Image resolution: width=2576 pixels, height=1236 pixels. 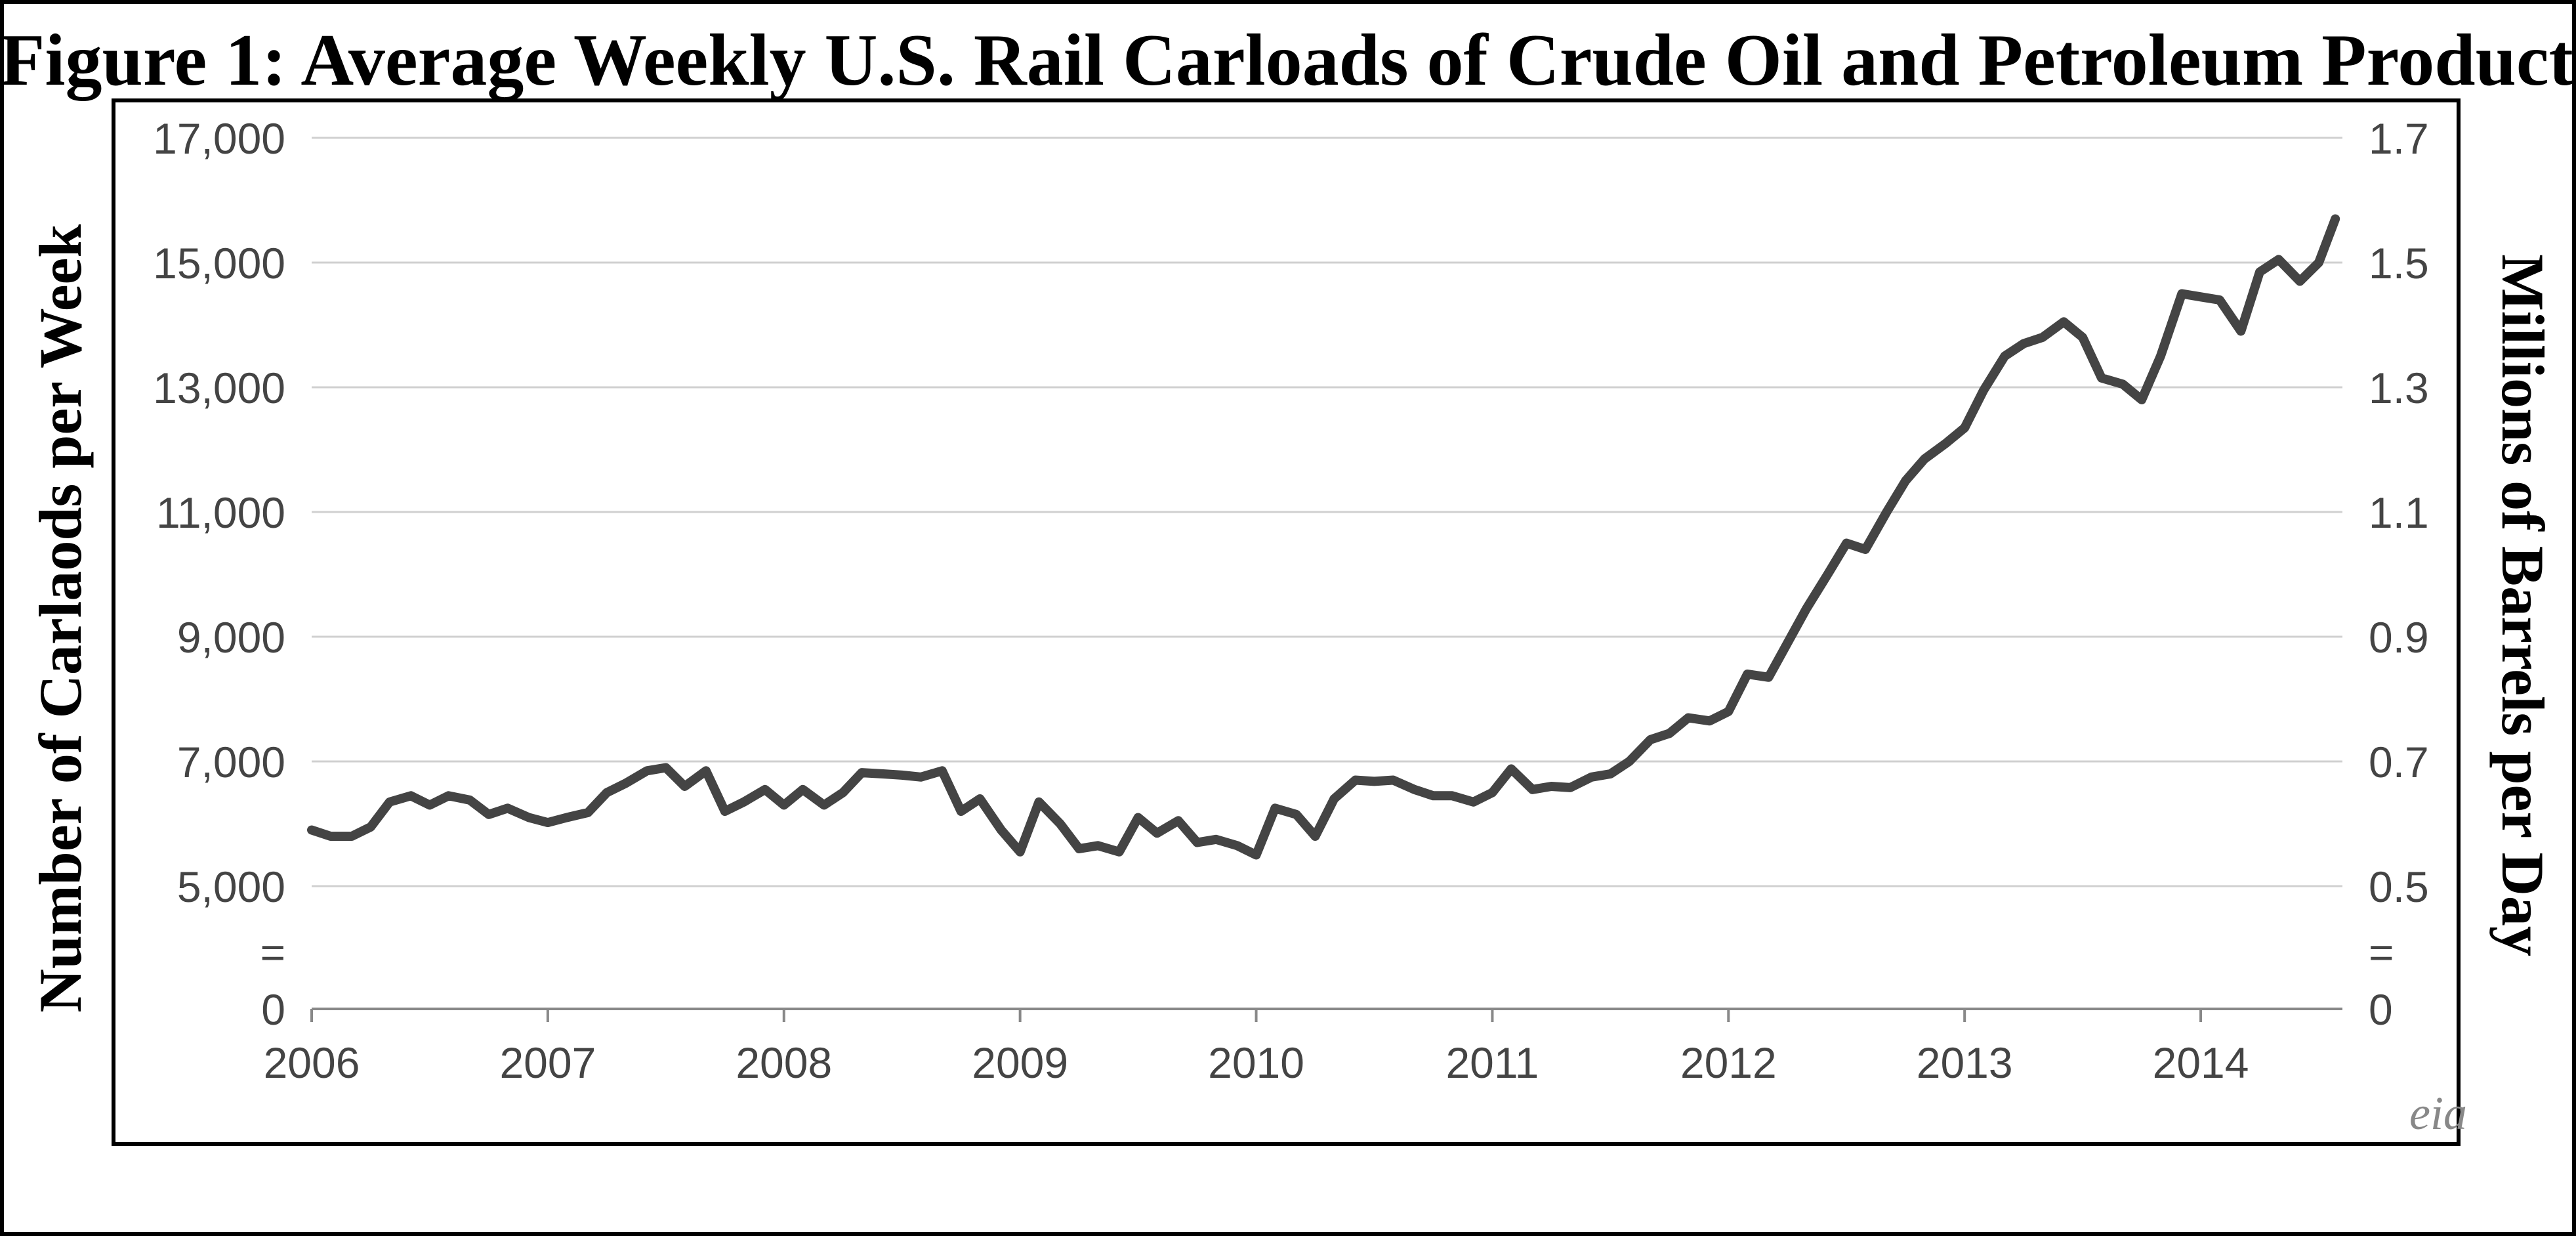 I want to click on axis-break-right: =, so click(x=2381, y=952).